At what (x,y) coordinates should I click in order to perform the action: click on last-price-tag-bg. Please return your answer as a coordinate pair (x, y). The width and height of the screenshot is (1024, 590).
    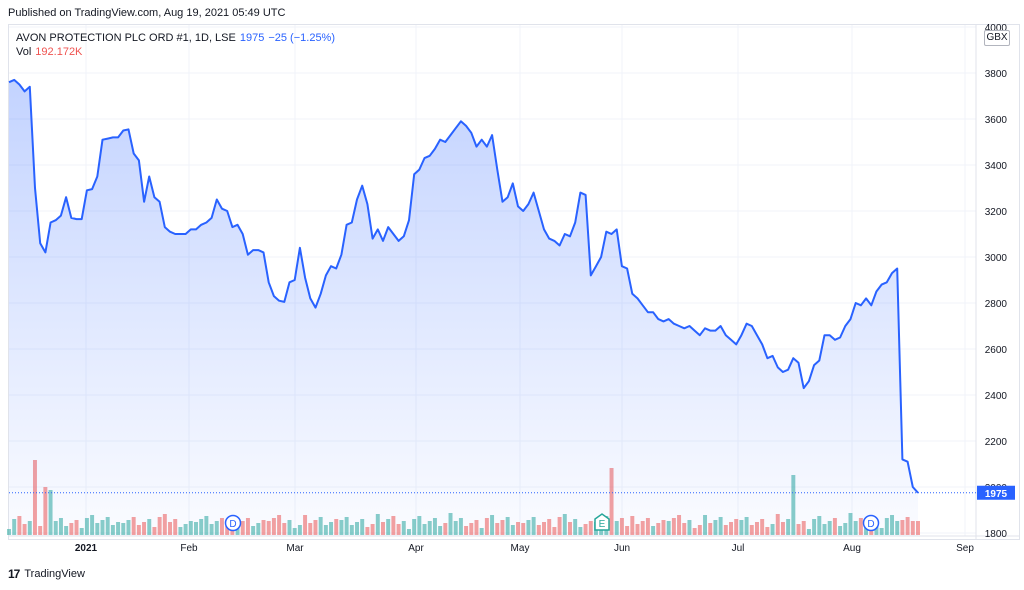
    Looking at the image, I should click on (996, 492).